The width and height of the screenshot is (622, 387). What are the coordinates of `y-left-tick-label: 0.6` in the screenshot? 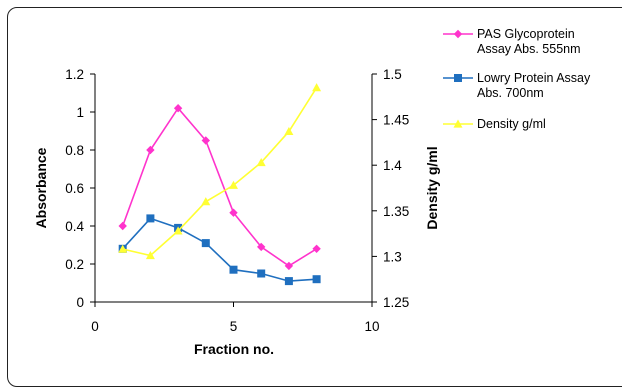 It's located at (74, 188).